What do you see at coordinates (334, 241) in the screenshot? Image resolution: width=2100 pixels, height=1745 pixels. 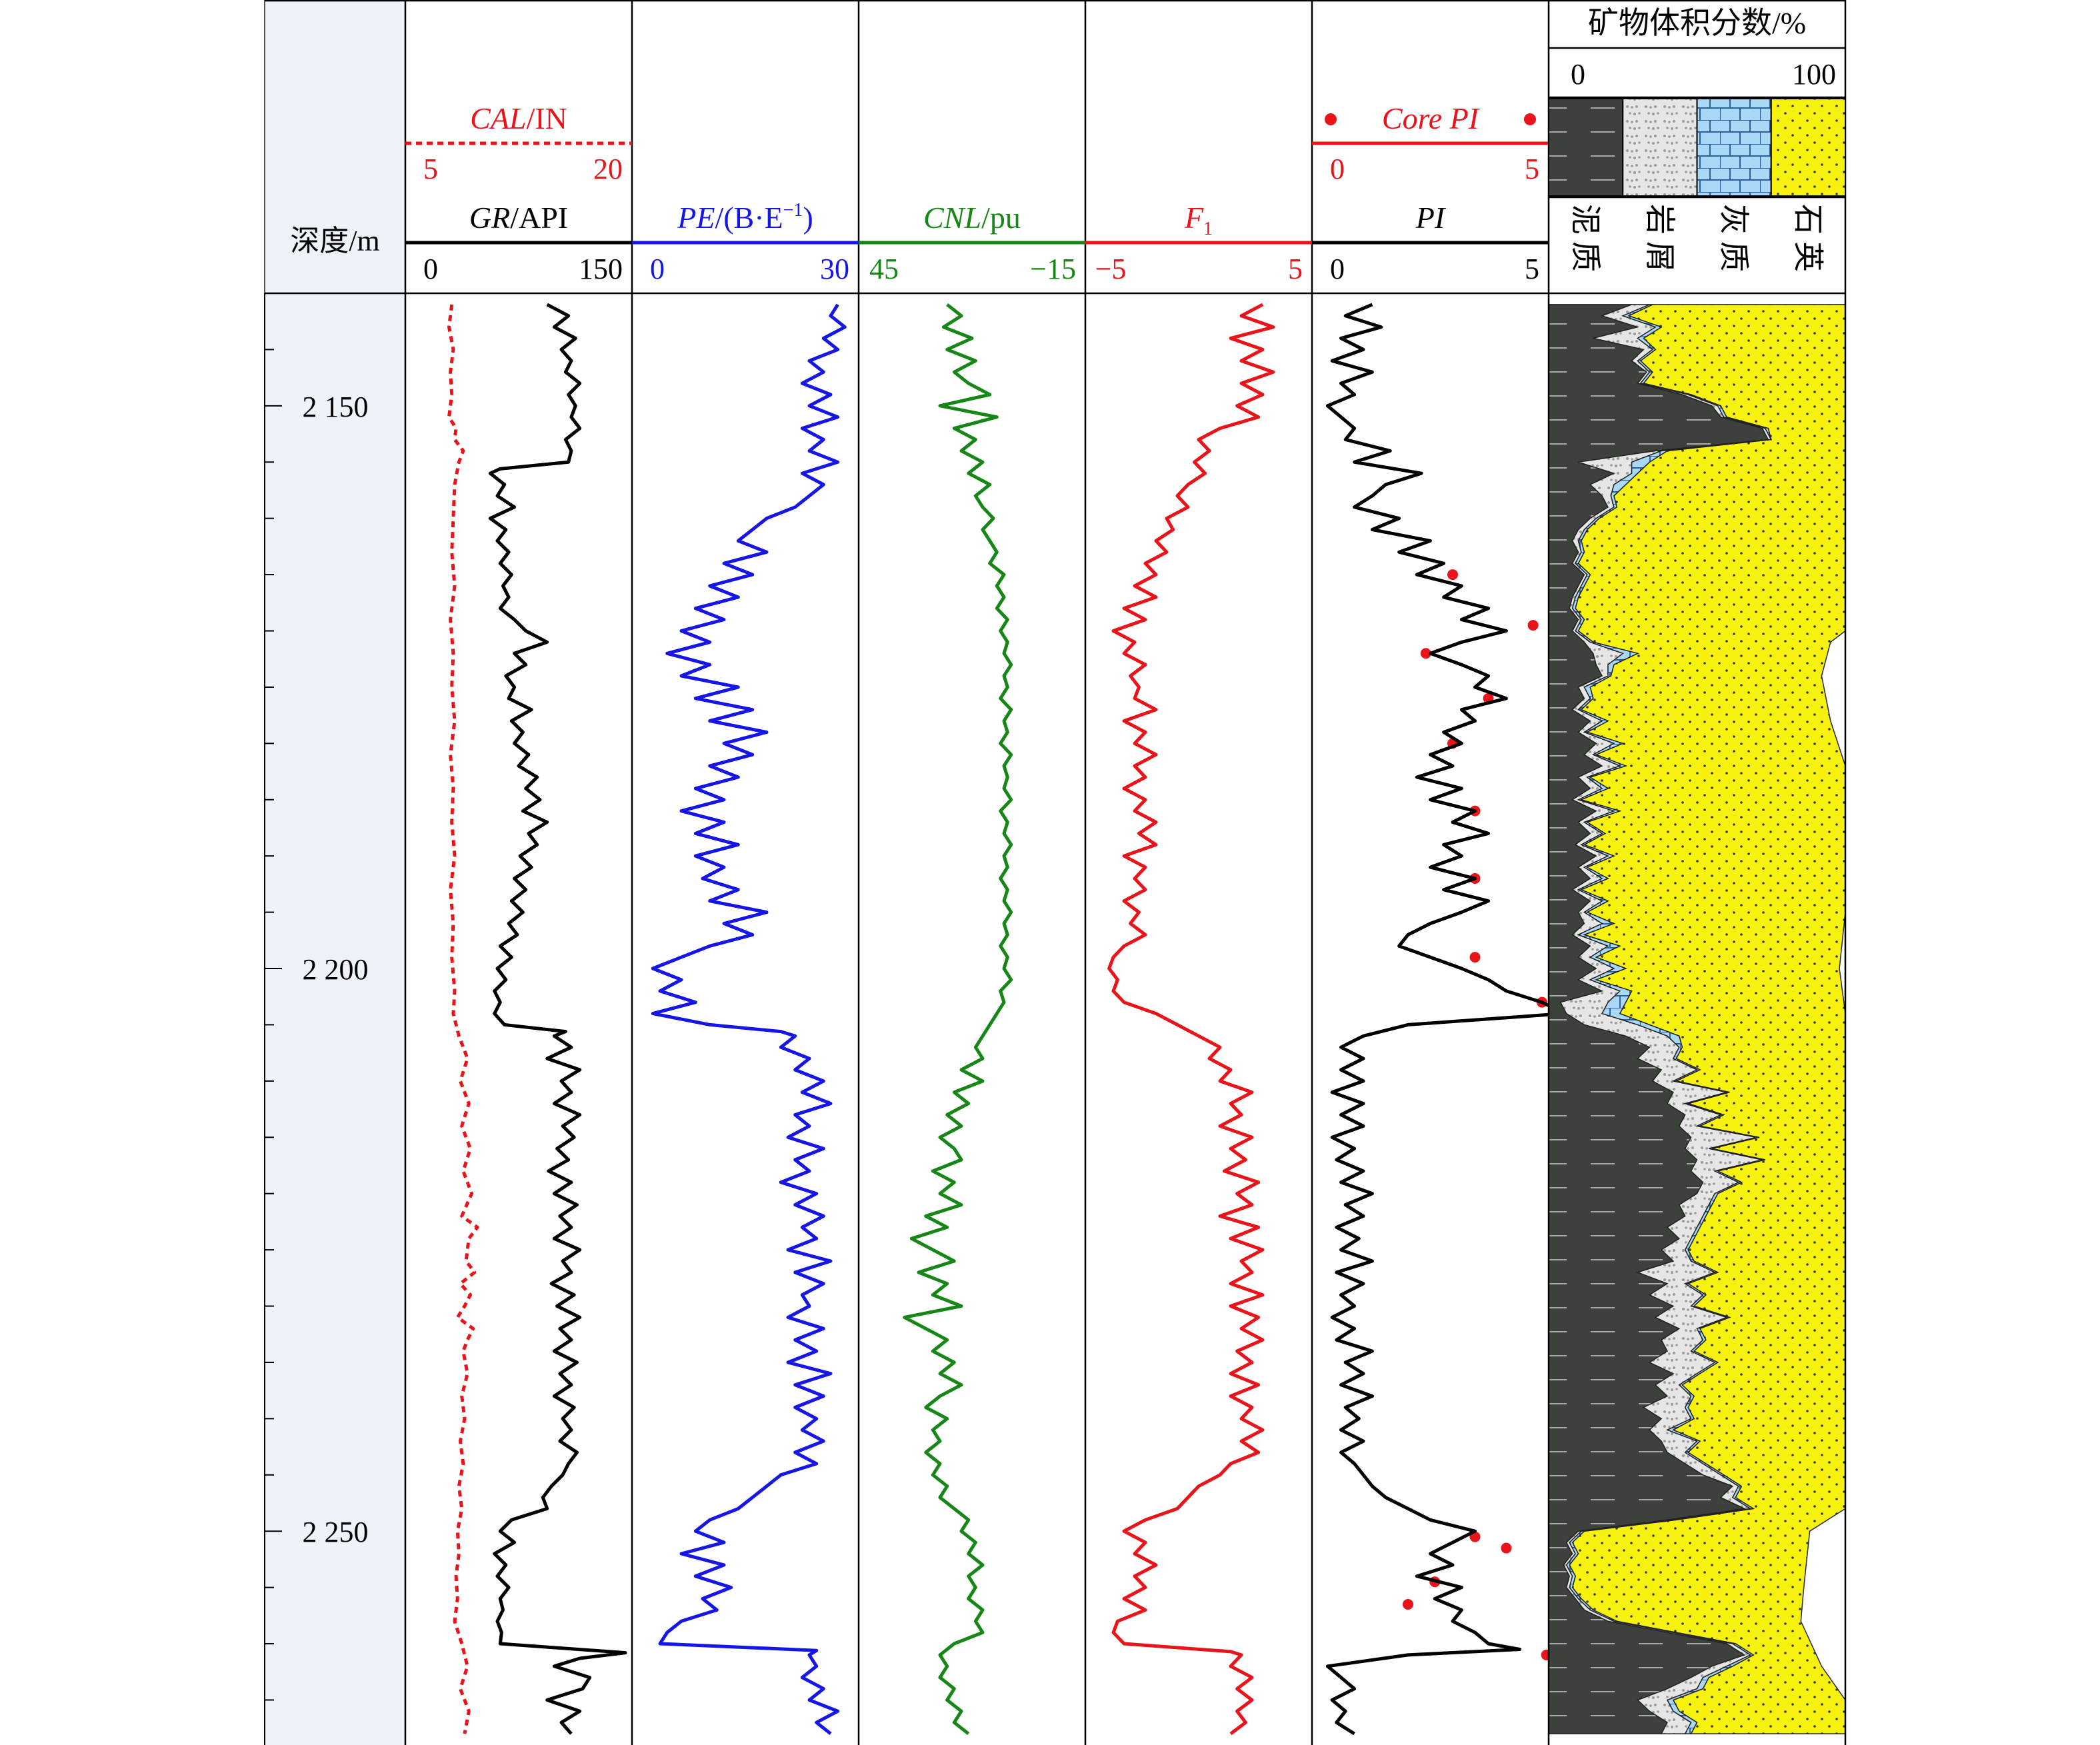 I see `depth-axis-label: 深度/m` at bounding box center [334, 241].